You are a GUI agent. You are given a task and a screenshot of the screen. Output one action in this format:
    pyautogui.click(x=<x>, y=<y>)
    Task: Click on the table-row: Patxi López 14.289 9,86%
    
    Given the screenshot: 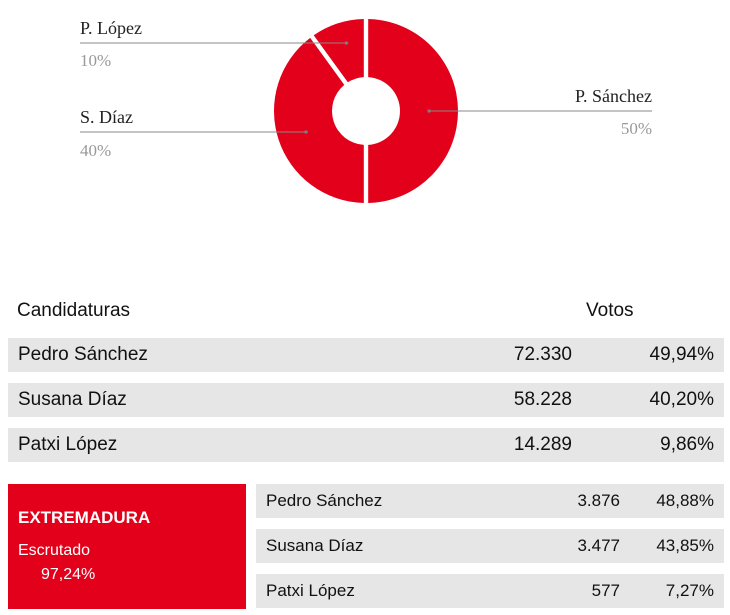 What is the action you would take?
    pyautogui.click(x=366, y=445)
    